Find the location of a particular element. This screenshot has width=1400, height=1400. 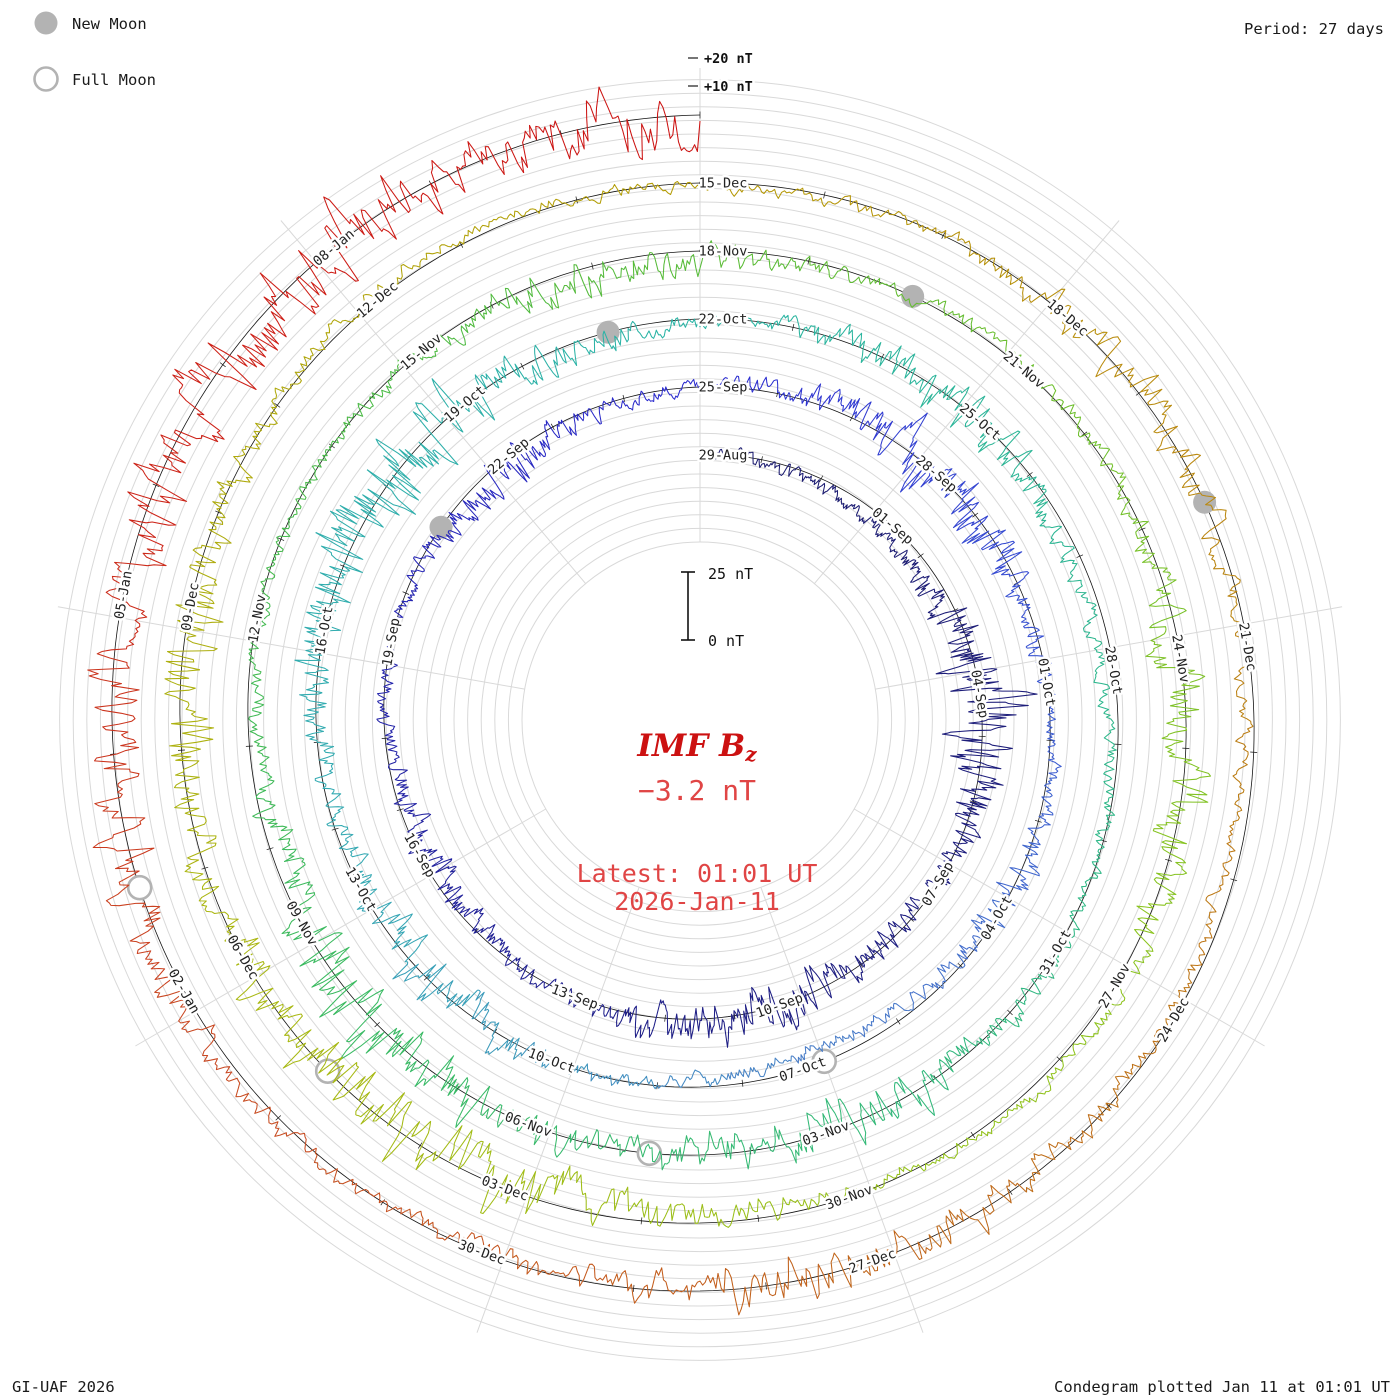

quantity-title: IMF Bz is located at coordinates (696, 747).